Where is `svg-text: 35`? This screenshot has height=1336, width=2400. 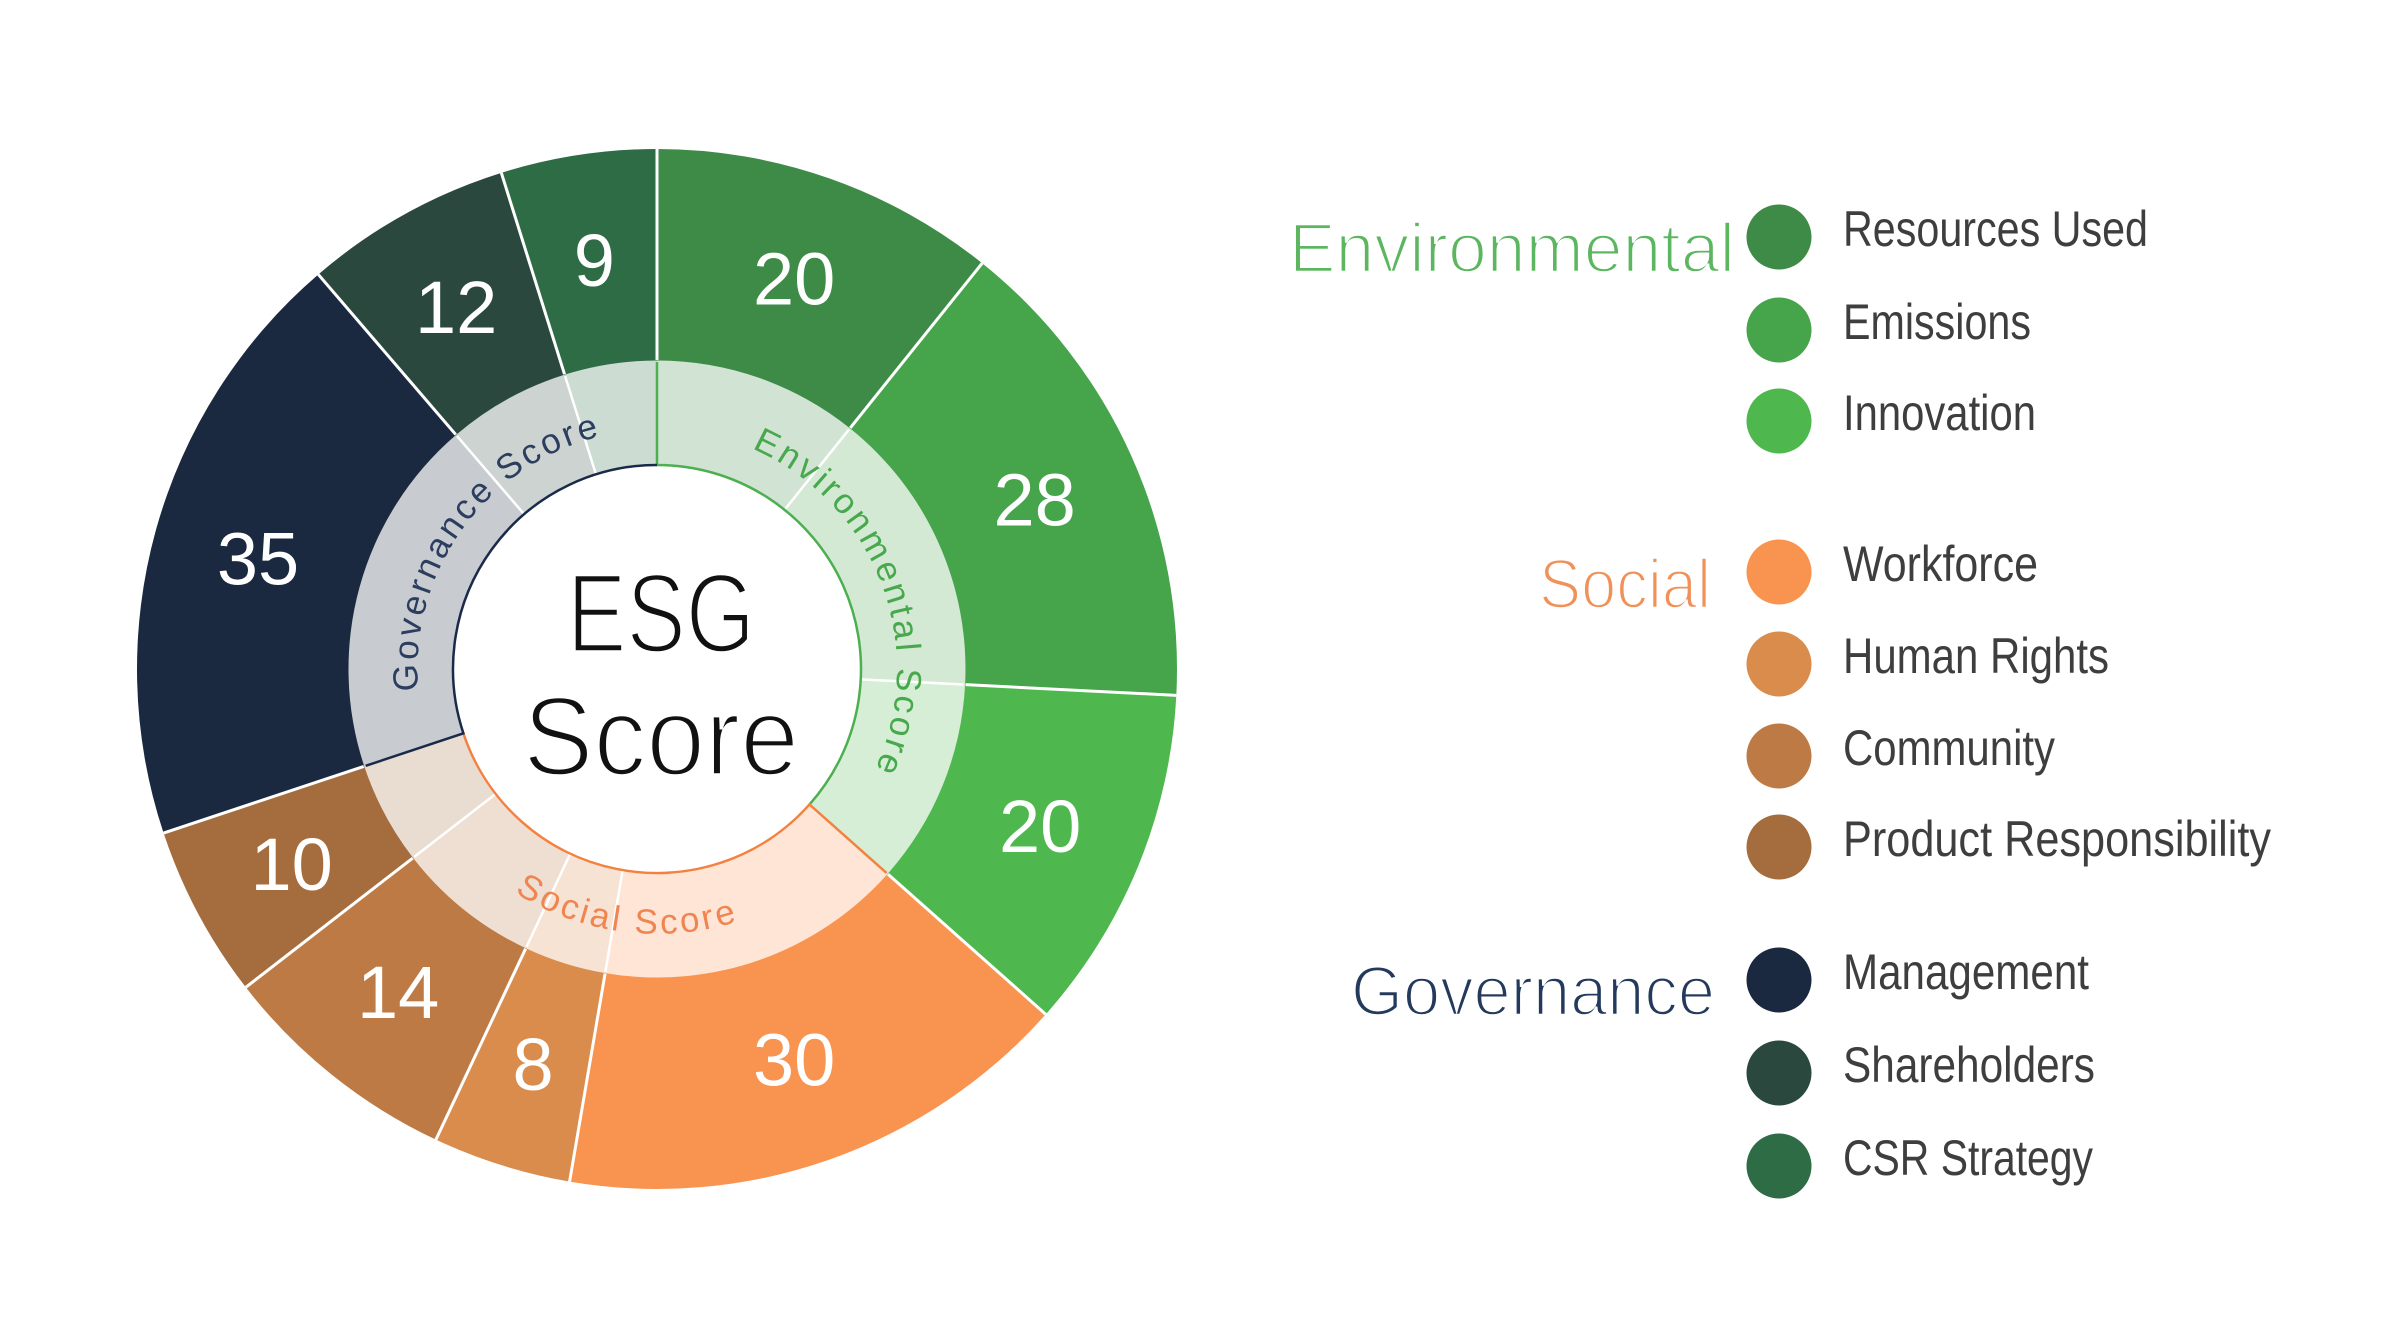 svg-text: 35 is located at coordinates (258, 559).